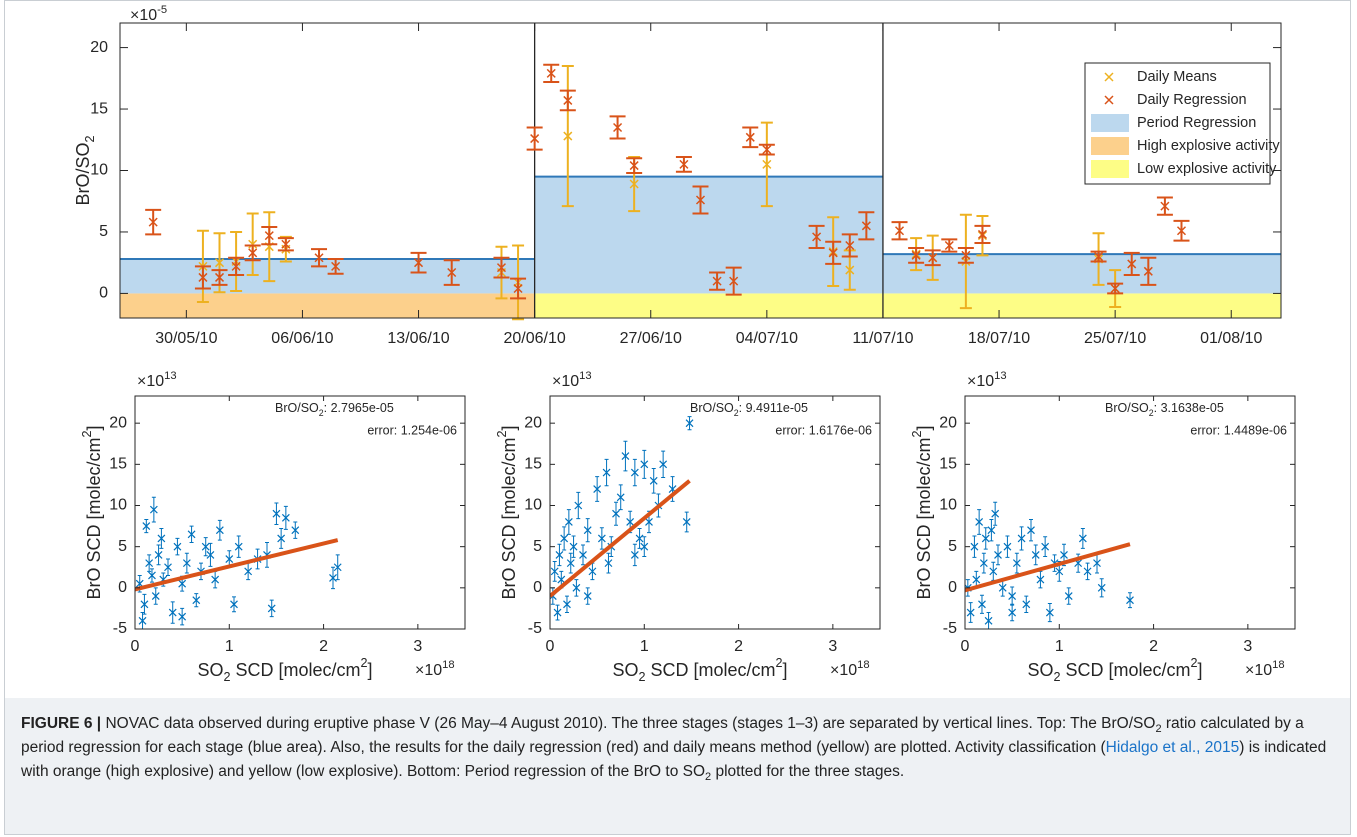 This screenshot has height=837, width=1357. What do you see at coordinates (327, 276) in the screenshot?
I see `period-regression-area` at bounding box center [327, 276].